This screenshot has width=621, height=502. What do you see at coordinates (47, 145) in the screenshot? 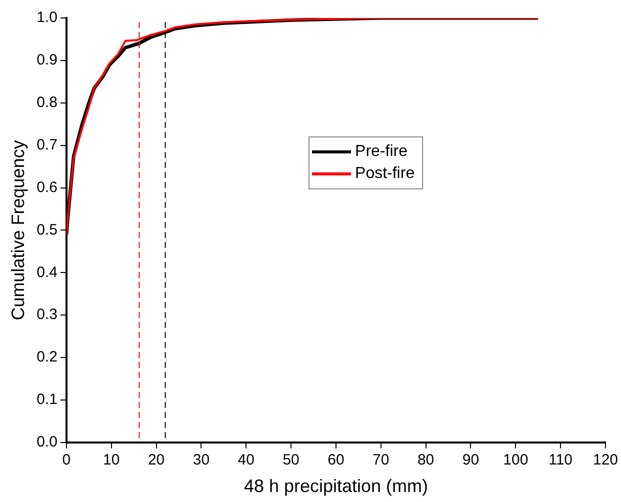
I see `y-tick-label: 0.7` at bounding box center [47, 145].